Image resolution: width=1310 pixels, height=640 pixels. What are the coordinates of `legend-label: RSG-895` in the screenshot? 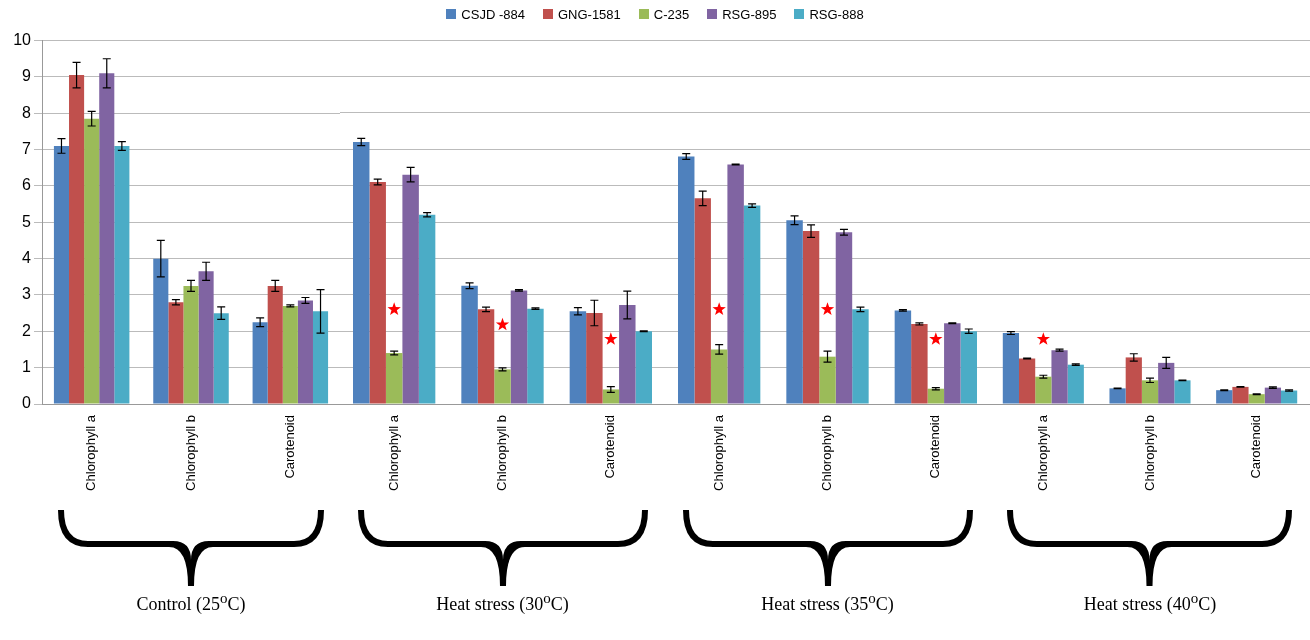 It's located at (749, 14).